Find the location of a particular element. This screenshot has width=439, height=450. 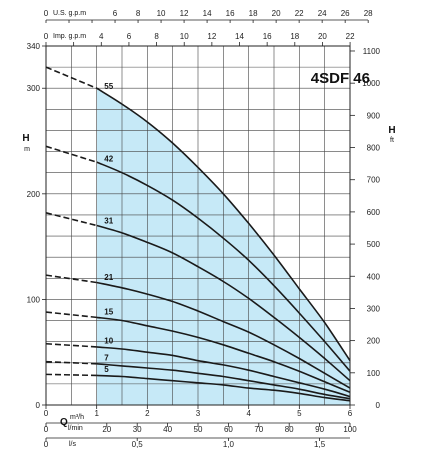

x-tick-label-impgpm: 0 is located at coordinates (46, 36).